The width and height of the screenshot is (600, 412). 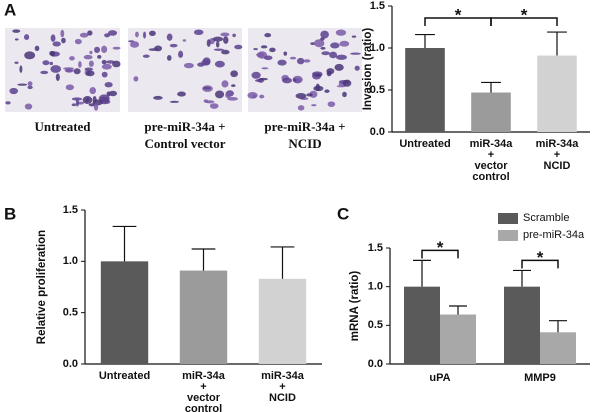 What do you see at coordinates (492, 160) in the screenshot?
I see `x-tick-label: miR-34a + vector control` at bounding box center [492, 160].